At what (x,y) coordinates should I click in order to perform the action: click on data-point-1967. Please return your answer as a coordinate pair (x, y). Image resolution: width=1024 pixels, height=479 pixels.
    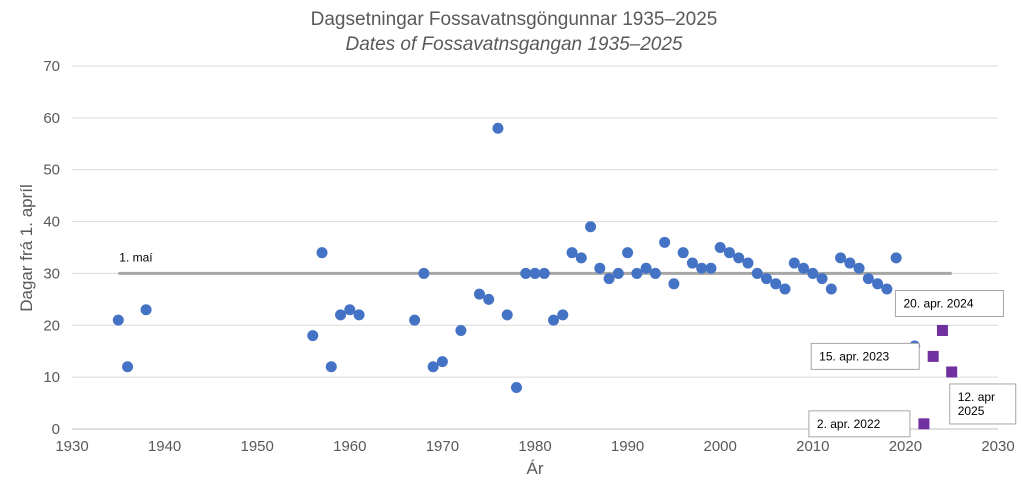
    Looking at the image, I should click on (415, 320).